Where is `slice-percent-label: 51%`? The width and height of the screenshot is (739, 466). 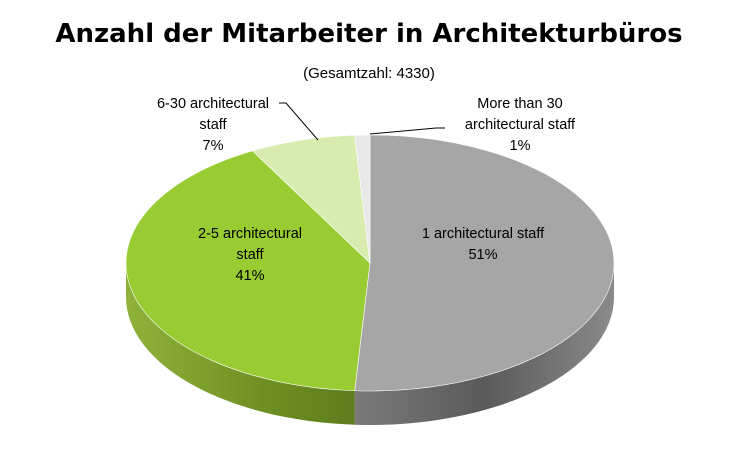 slice-percent-label: 51% is located at coordinates (482, 255).